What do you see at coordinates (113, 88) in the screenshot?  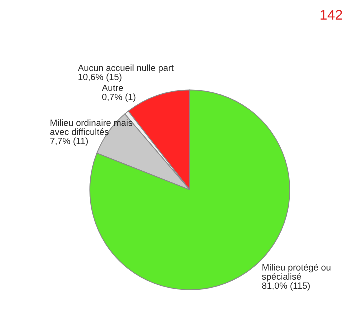 I see `slice-label: Autre` at bounding box center [113, 88].